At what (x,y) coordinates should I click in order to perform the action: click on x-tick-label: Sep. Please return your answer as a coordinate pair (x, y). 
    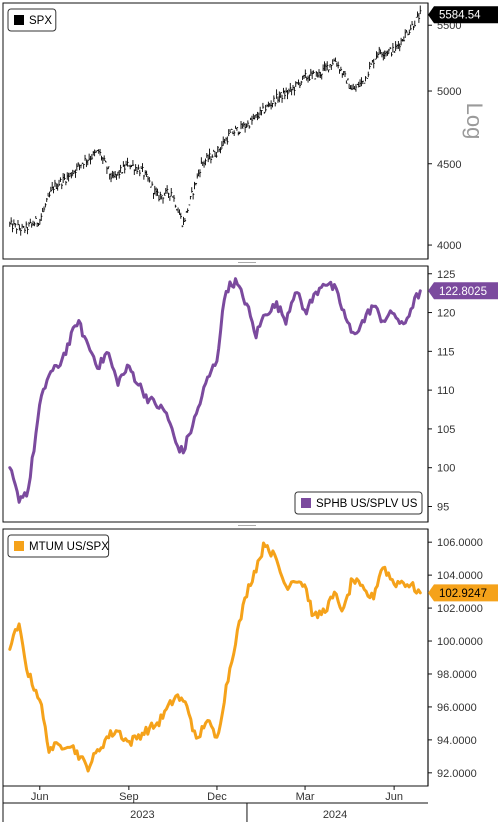
    Looking at the image, I should click on (129, 797).